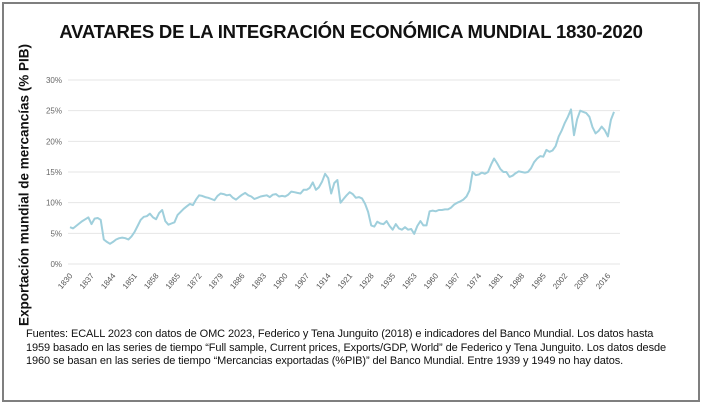  I want to click on y-tick-label: 15%, so click(54, 172).